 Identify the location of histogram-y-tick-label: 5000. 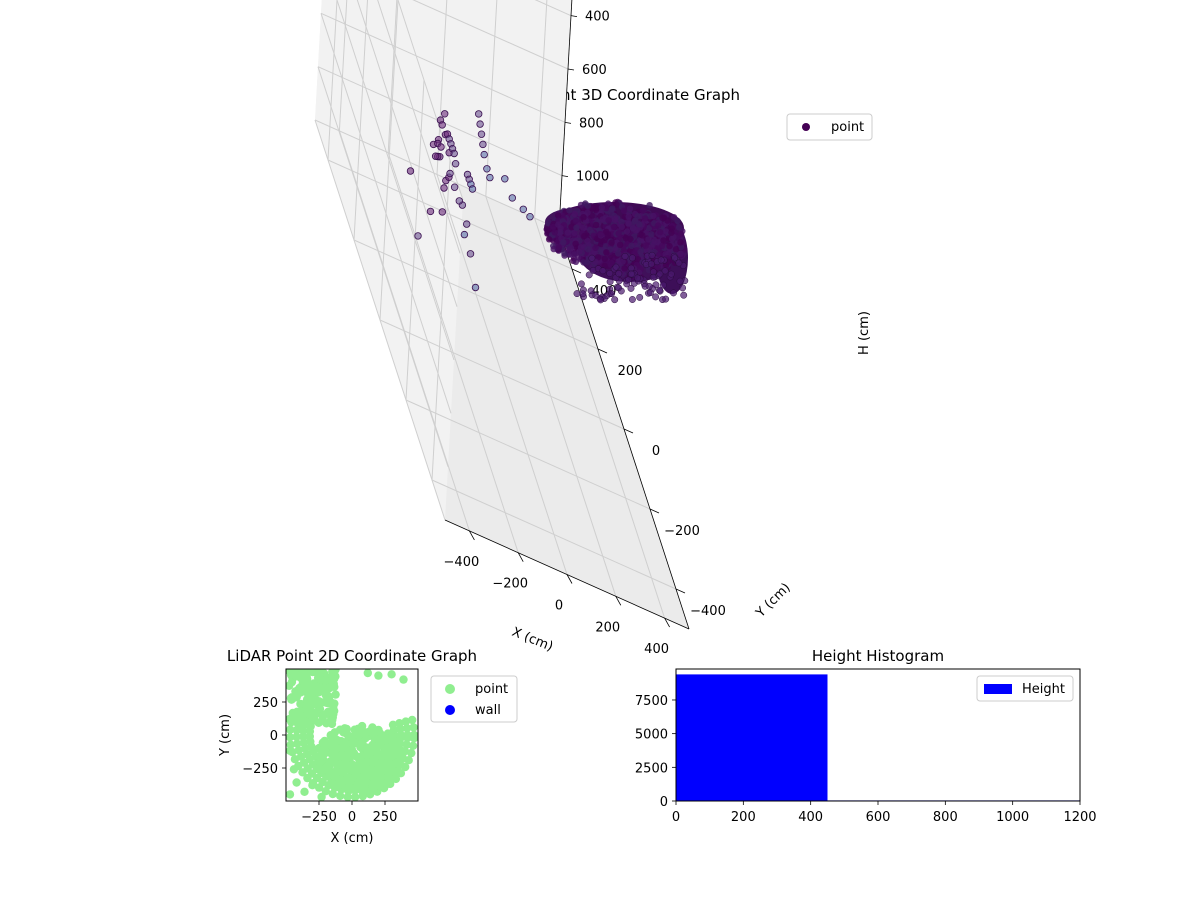
(651, 735).